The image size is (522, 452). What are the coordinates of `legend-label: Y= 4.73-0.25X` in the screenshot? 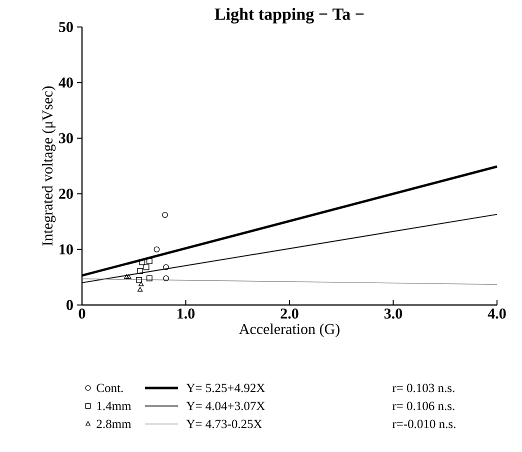 It's located at (224, 424).